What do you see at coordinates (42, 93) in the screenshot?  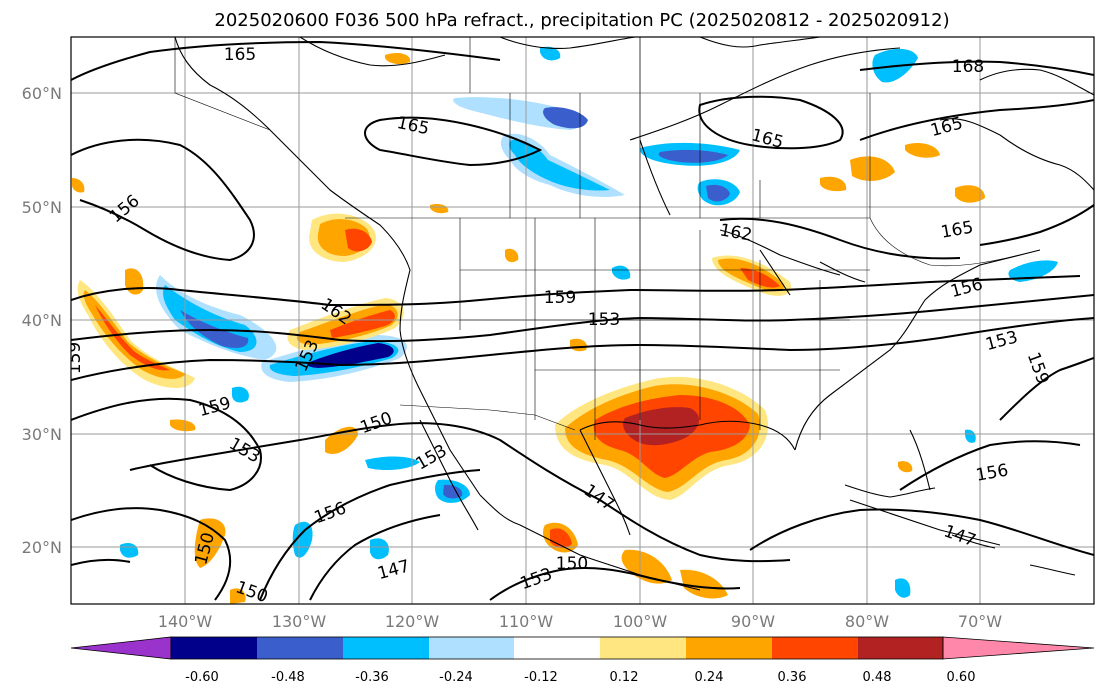 I see `lat-label: 60°N` at bounding box center [42, 93].